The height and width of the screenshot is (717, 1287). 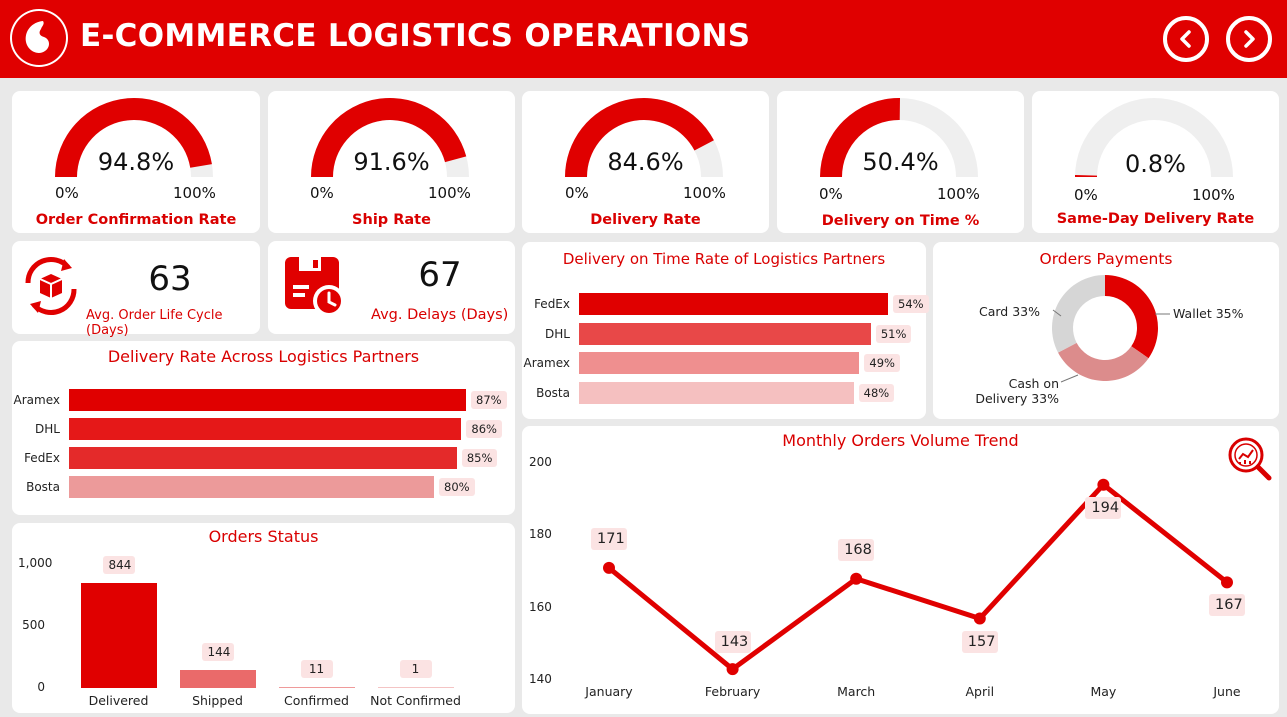 I want to click on gauge-card-delivery-rate: 84.6% 0% 100% Delivery Rate, so click(x=645, y=162).